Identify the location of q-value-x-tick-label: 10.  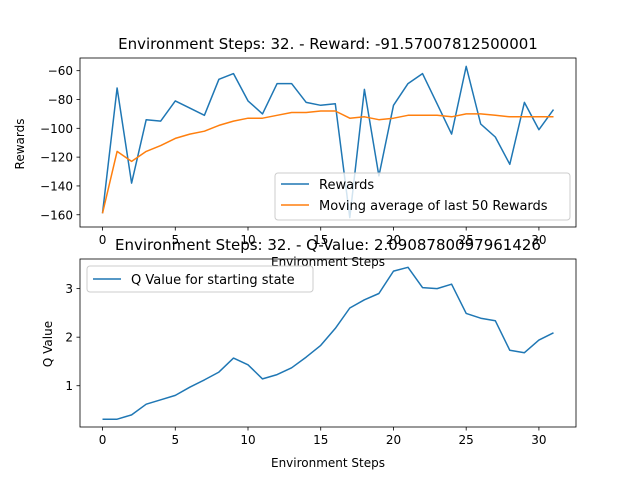
(247, 440).